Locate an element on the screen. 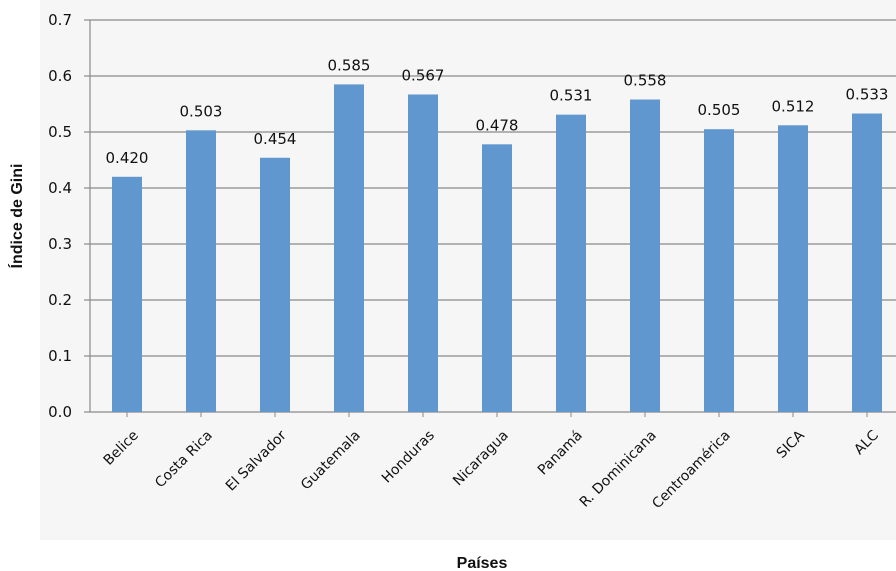  data-label: 0.478 is located at coordinates (497, 125).